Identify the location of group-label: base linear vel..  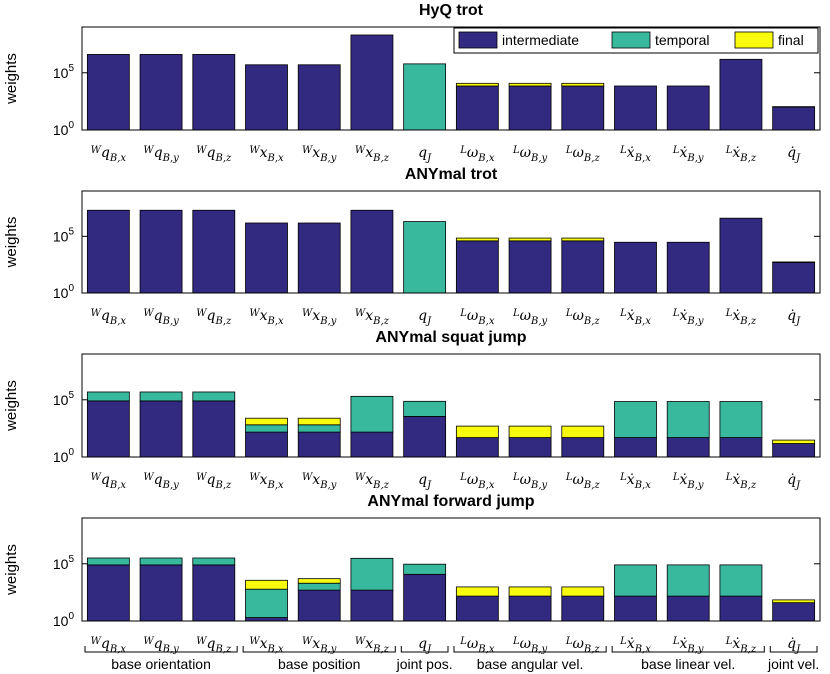
(688, 664).